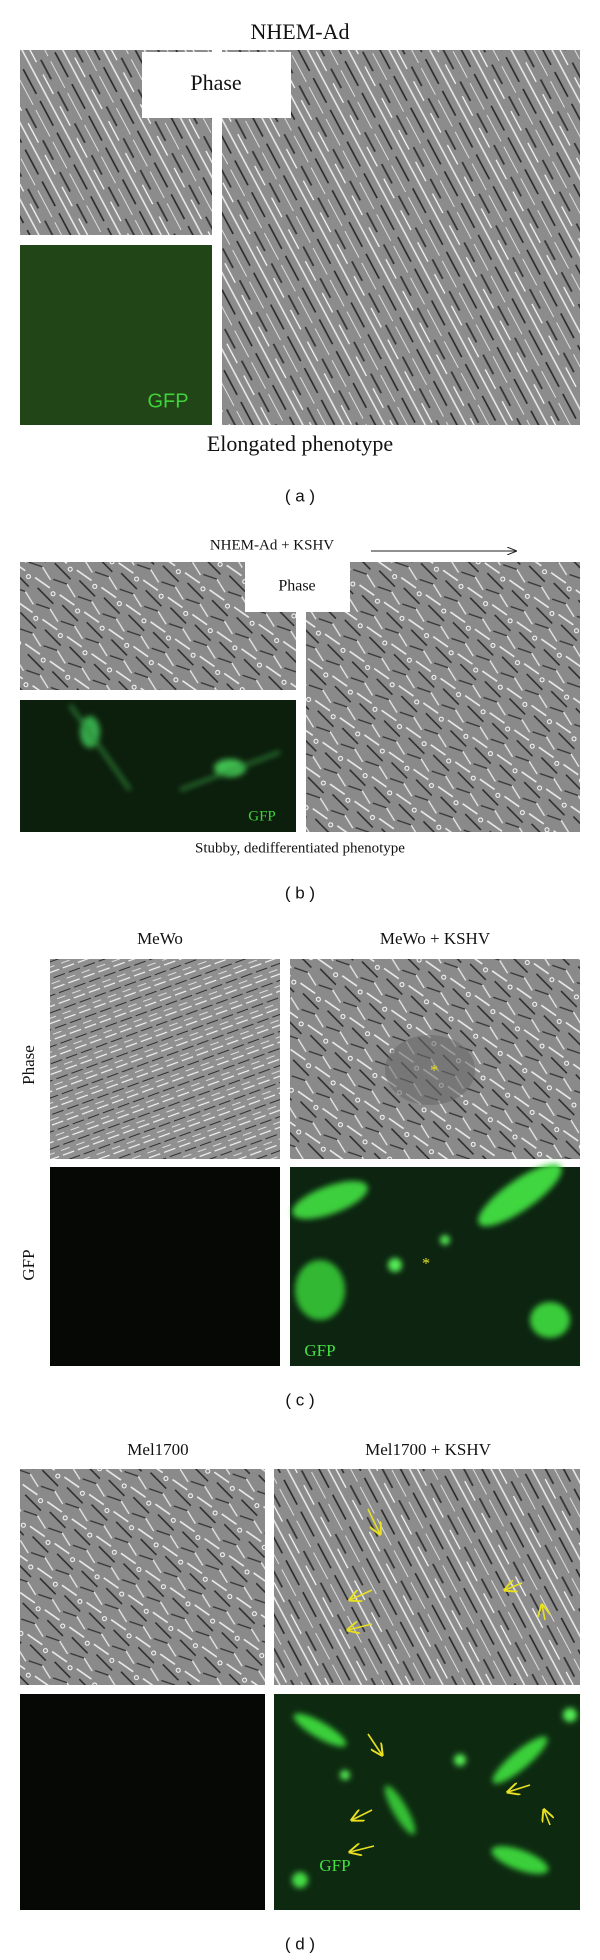 The height and width of the screenshot is (1960, 600). What do you see at coordinates (428, 1449) in the screenshot?
I see `column-title: Mel1700 + KSHV` at bounding box center [428, 1449].